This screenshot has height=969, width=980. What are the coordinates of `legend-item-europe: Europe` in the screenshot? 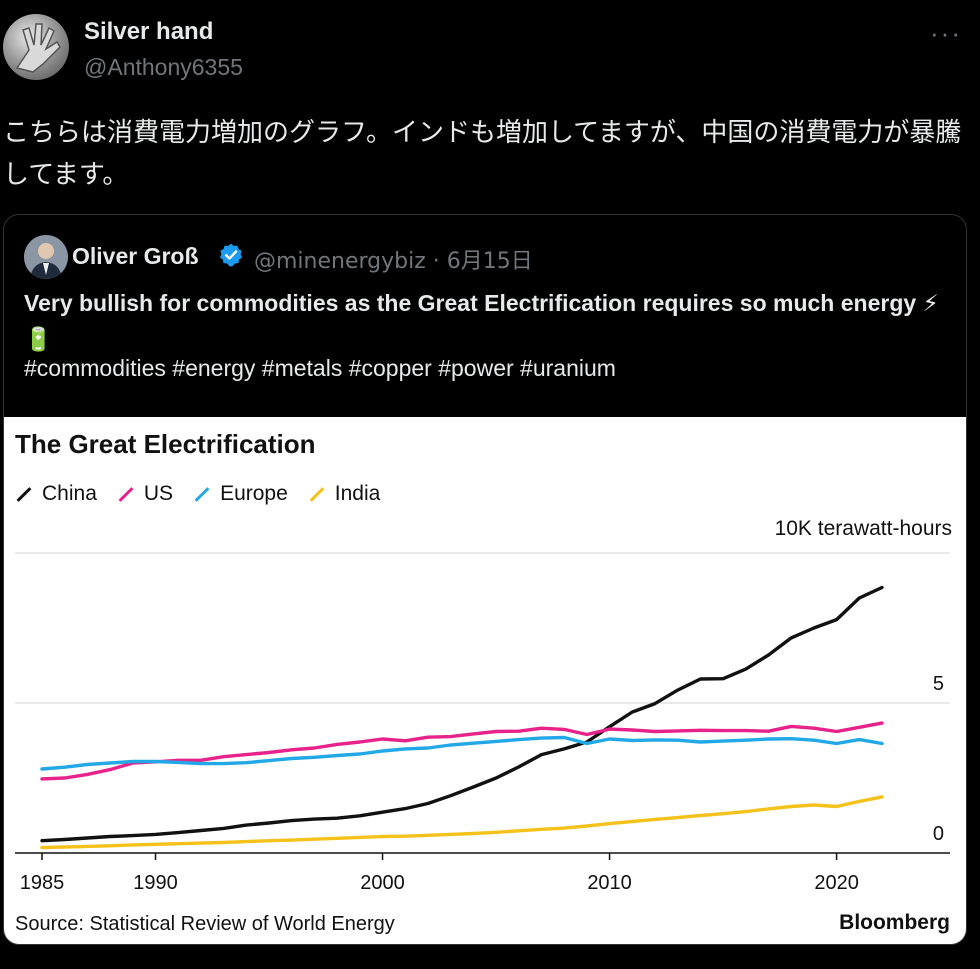 It's located at (240, 494).